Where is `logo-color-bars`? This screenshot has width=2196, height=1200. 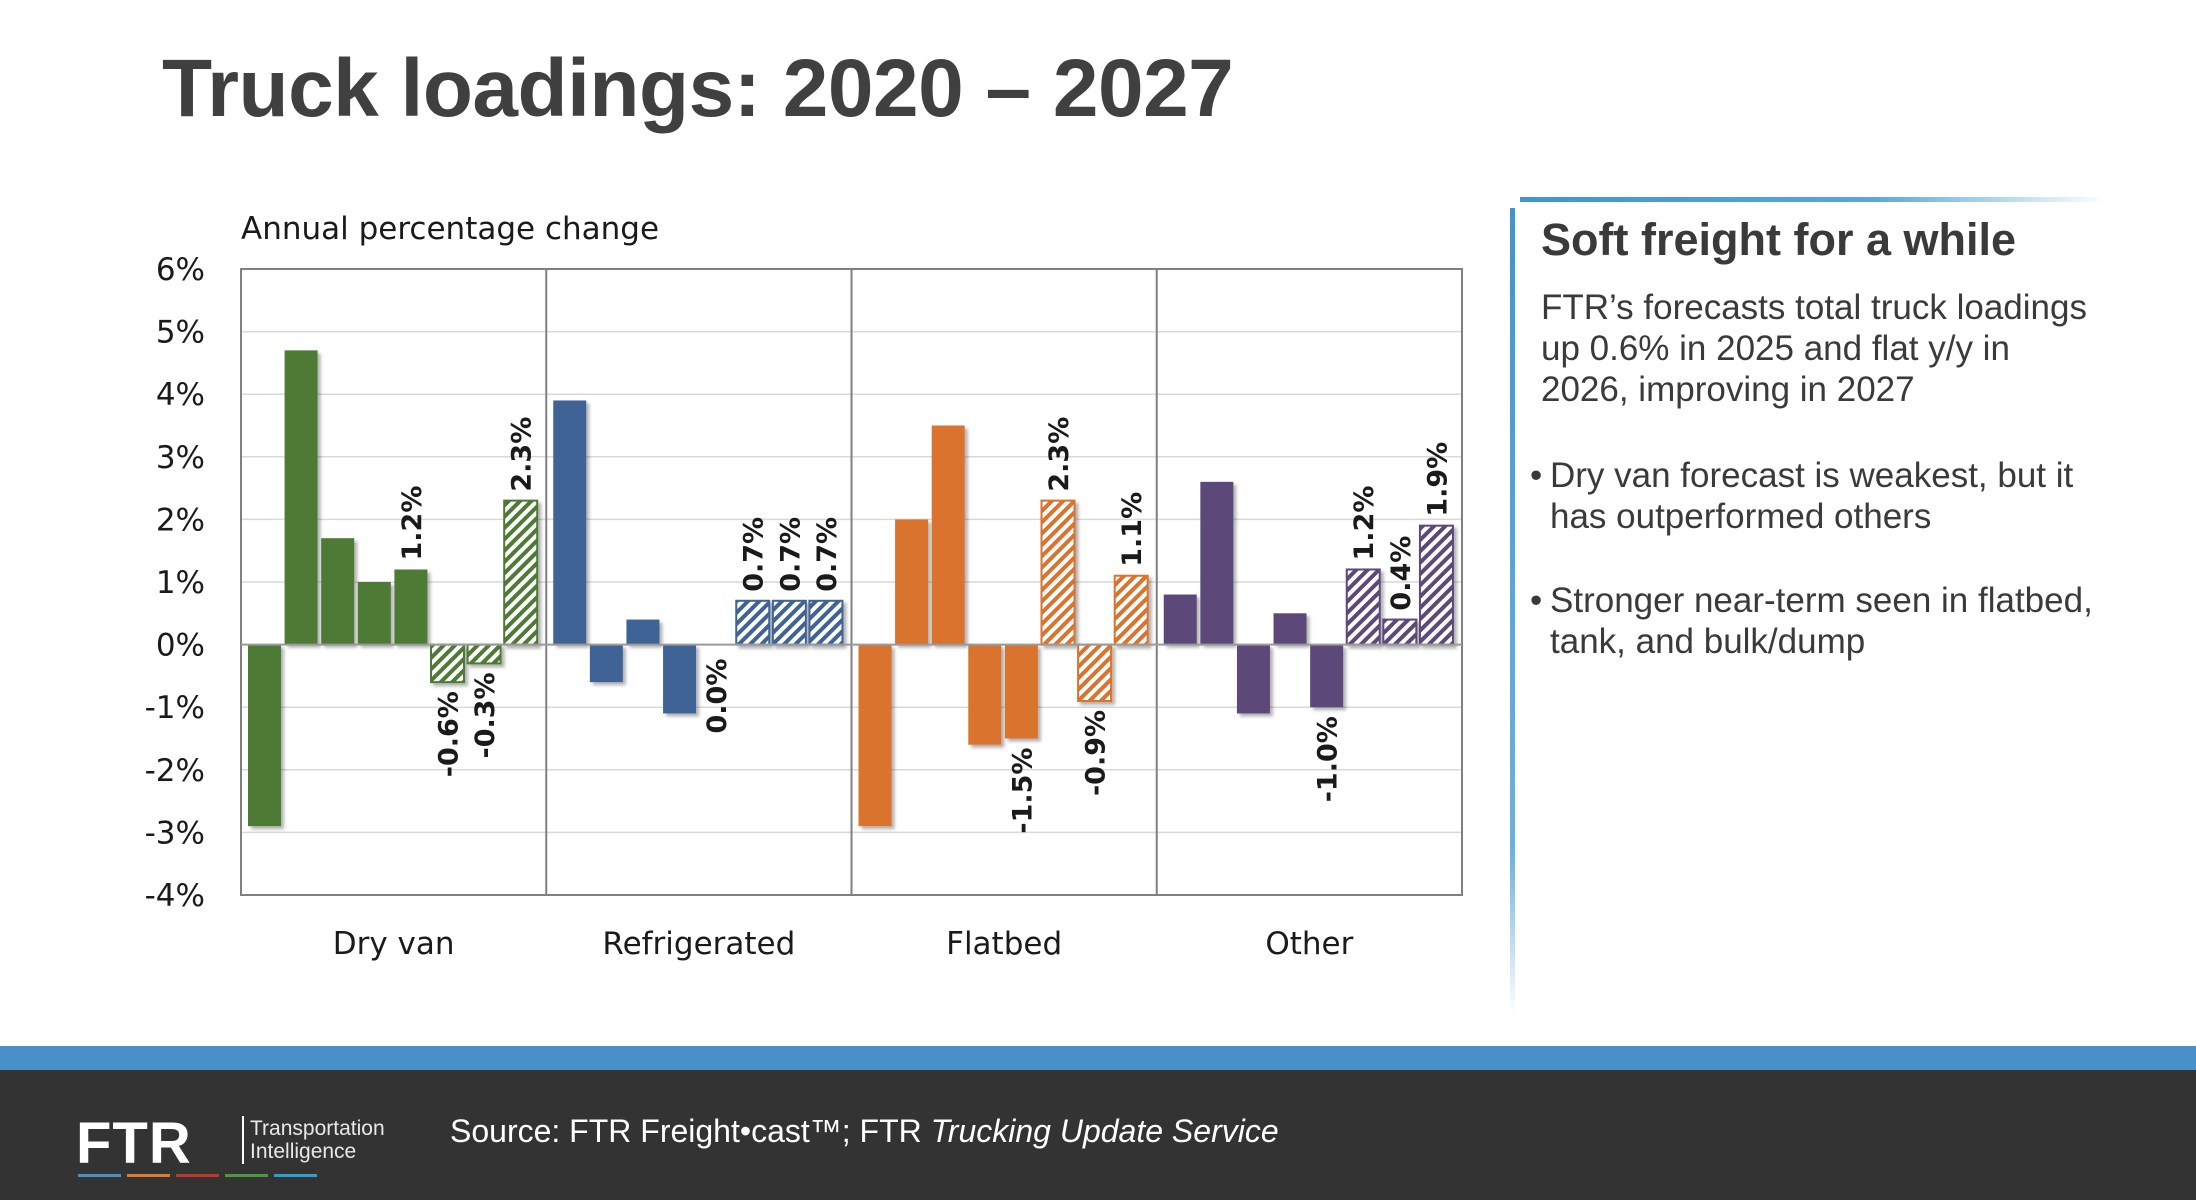
logo-color-bars is located at coordinates (197, 1175).